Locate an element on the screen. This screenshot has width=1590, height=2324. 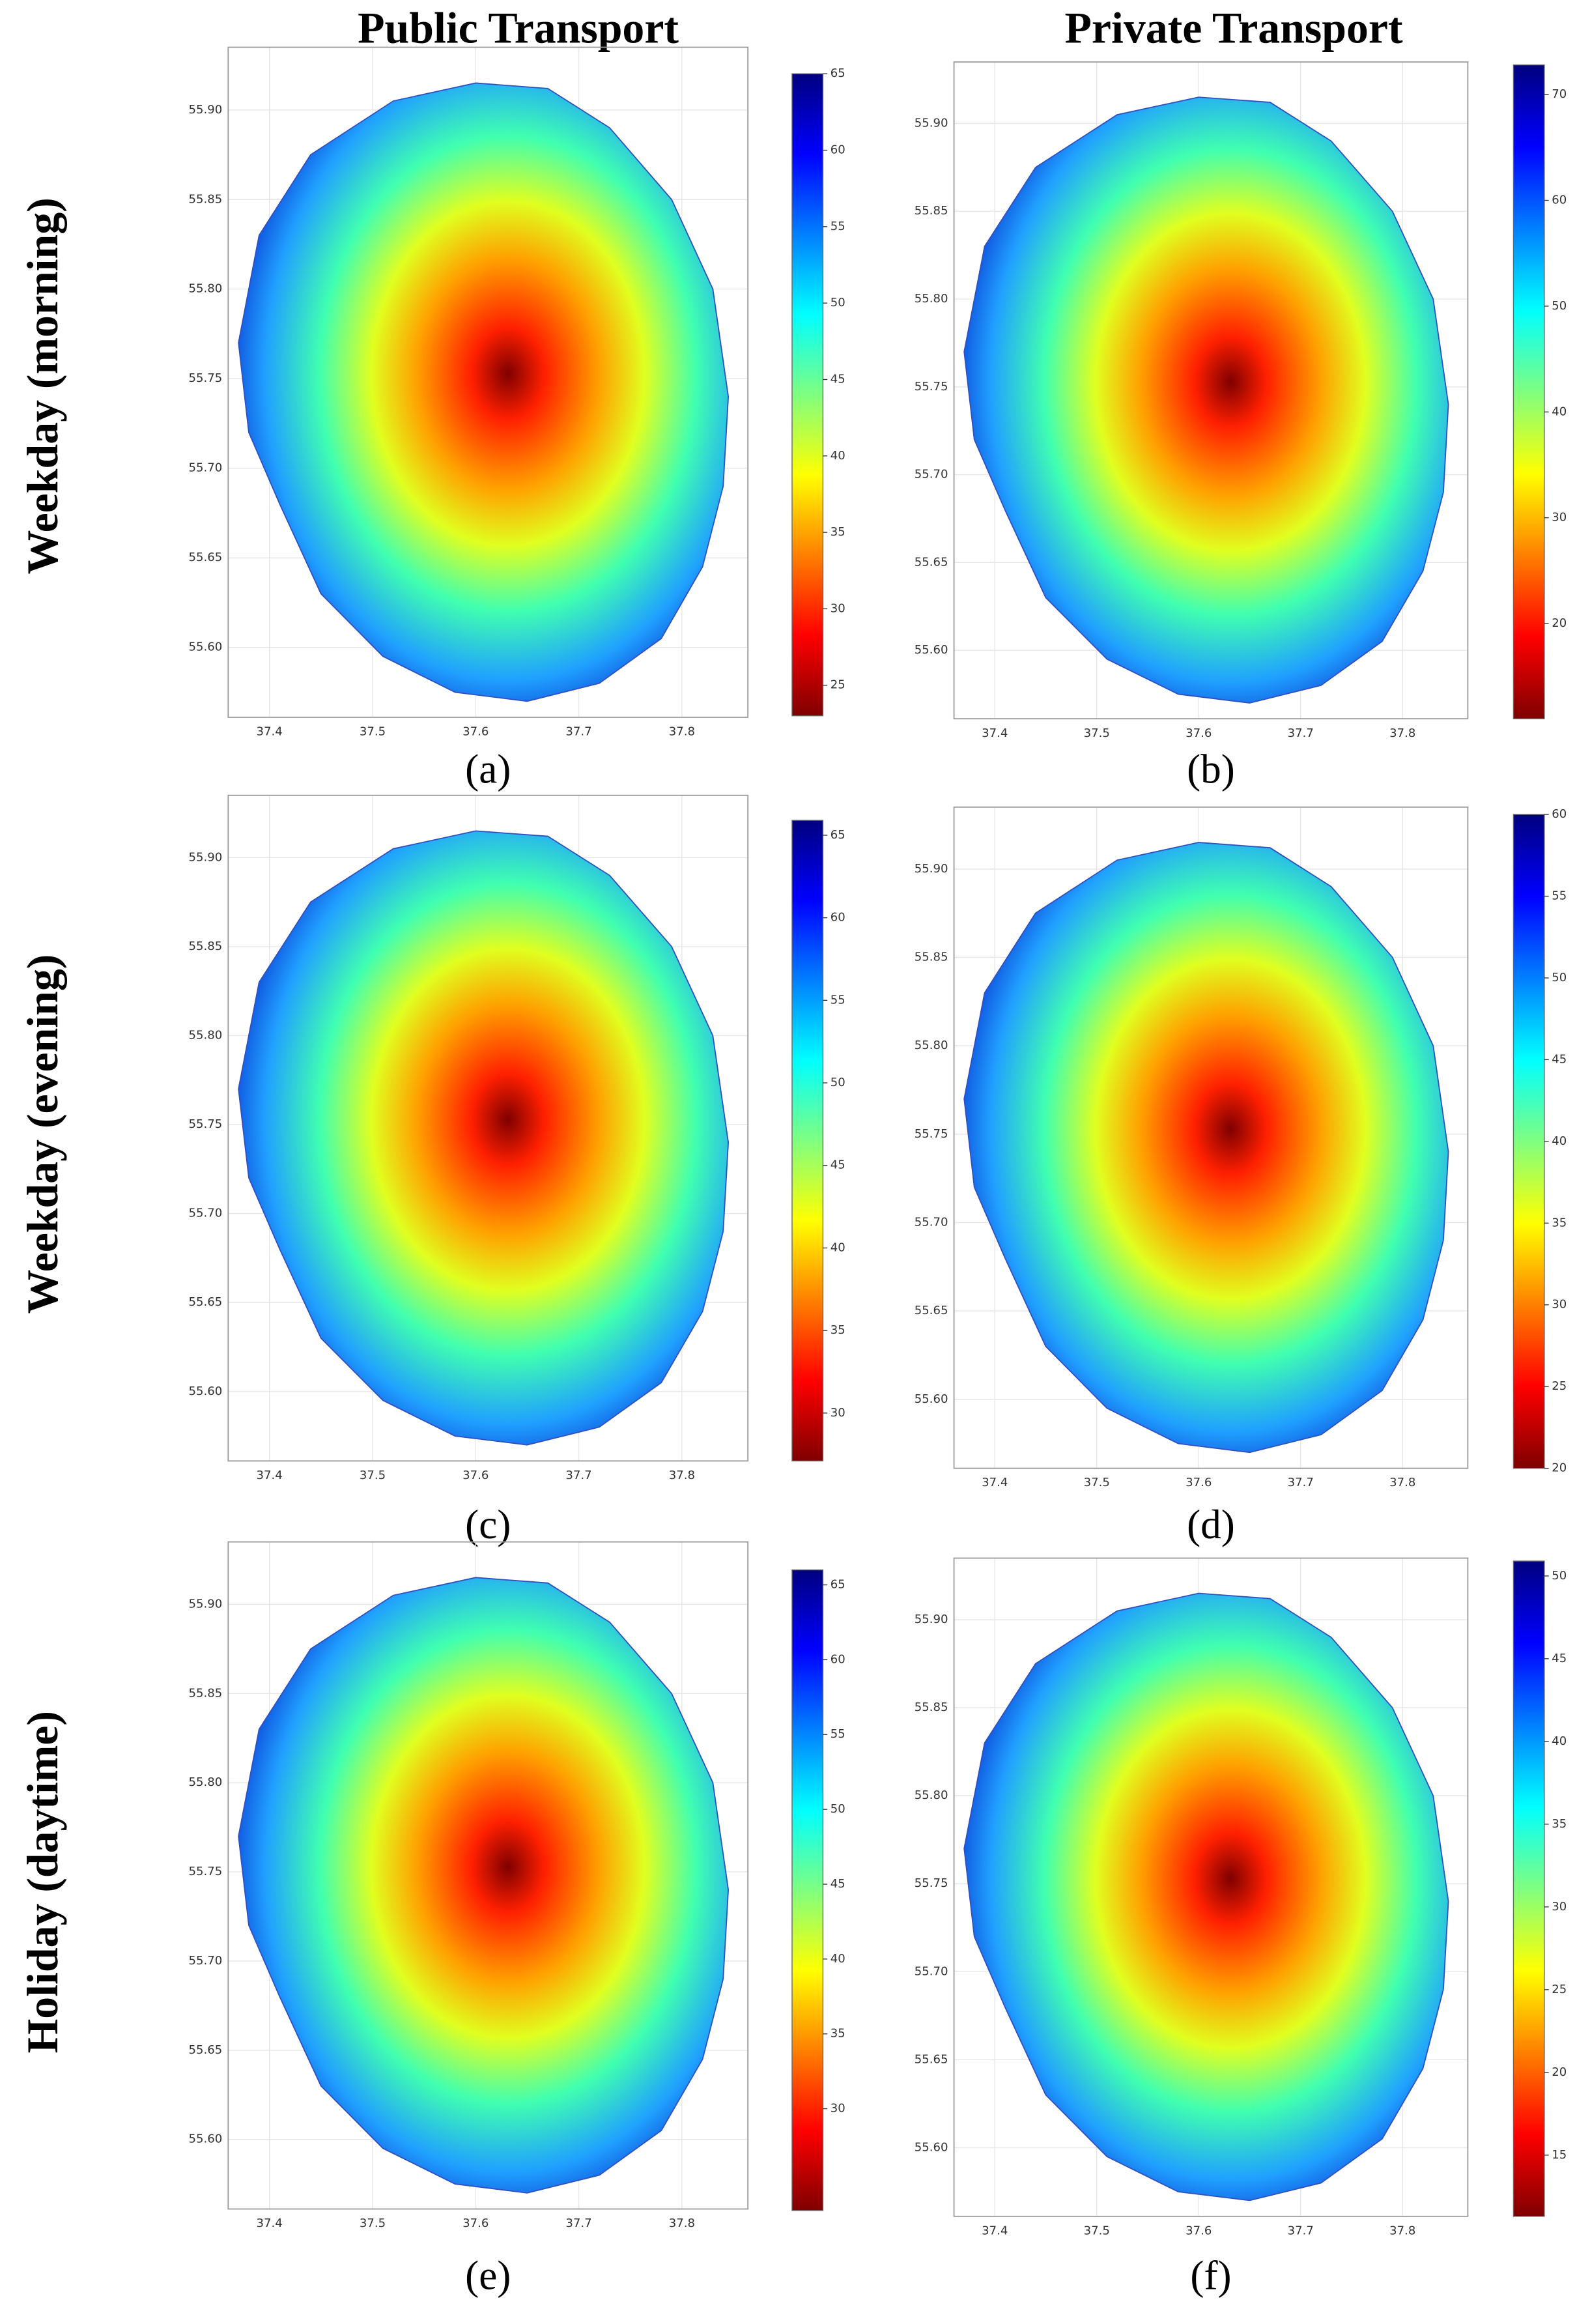
panel-label: (a) is located at coordinates (488, 769).